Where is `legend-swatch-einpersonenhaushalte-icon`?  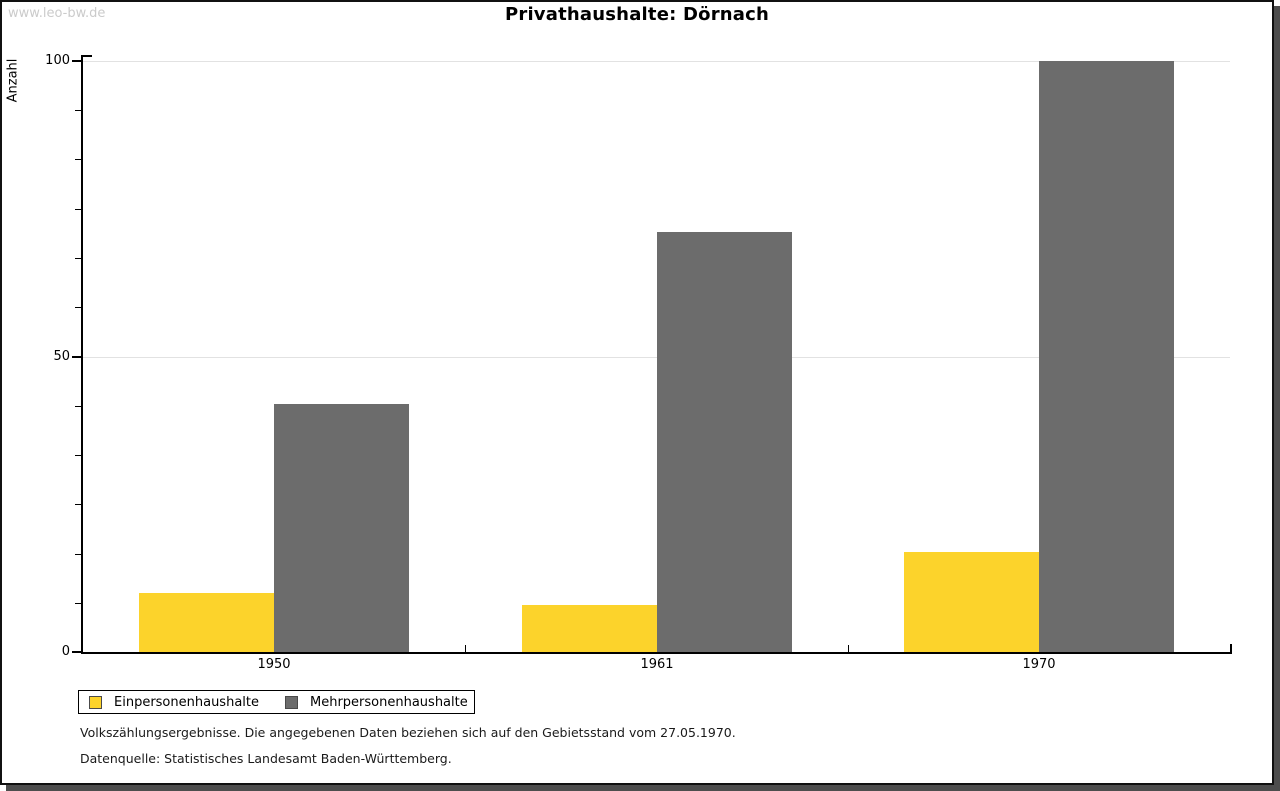
legend-swatch-einpersonenhaushalte-icon is located at coordinates (95, 702).